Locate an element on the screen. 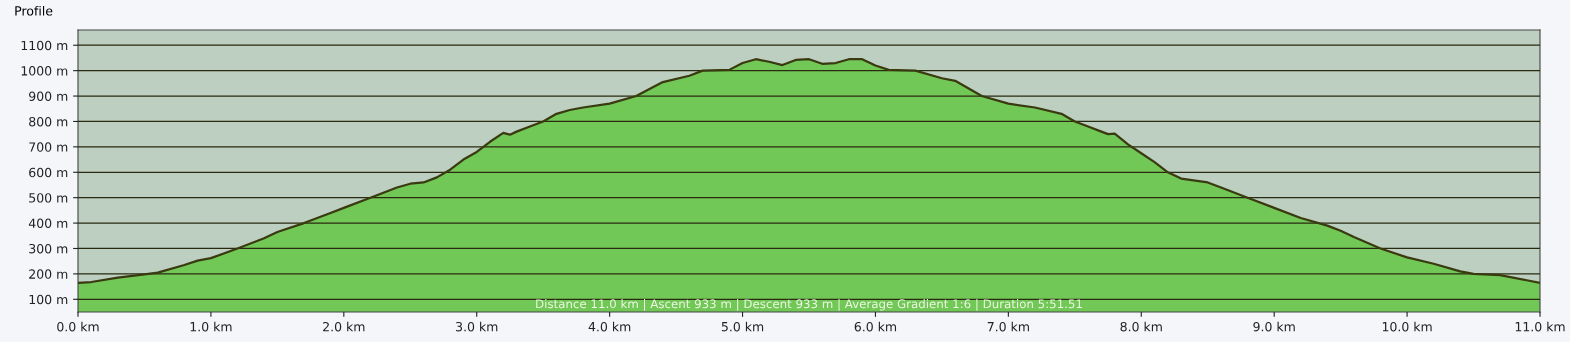 The height and width of the screenshot is (342, 1570). y-tick-label: 700 m is located at coordinates (48, 147).